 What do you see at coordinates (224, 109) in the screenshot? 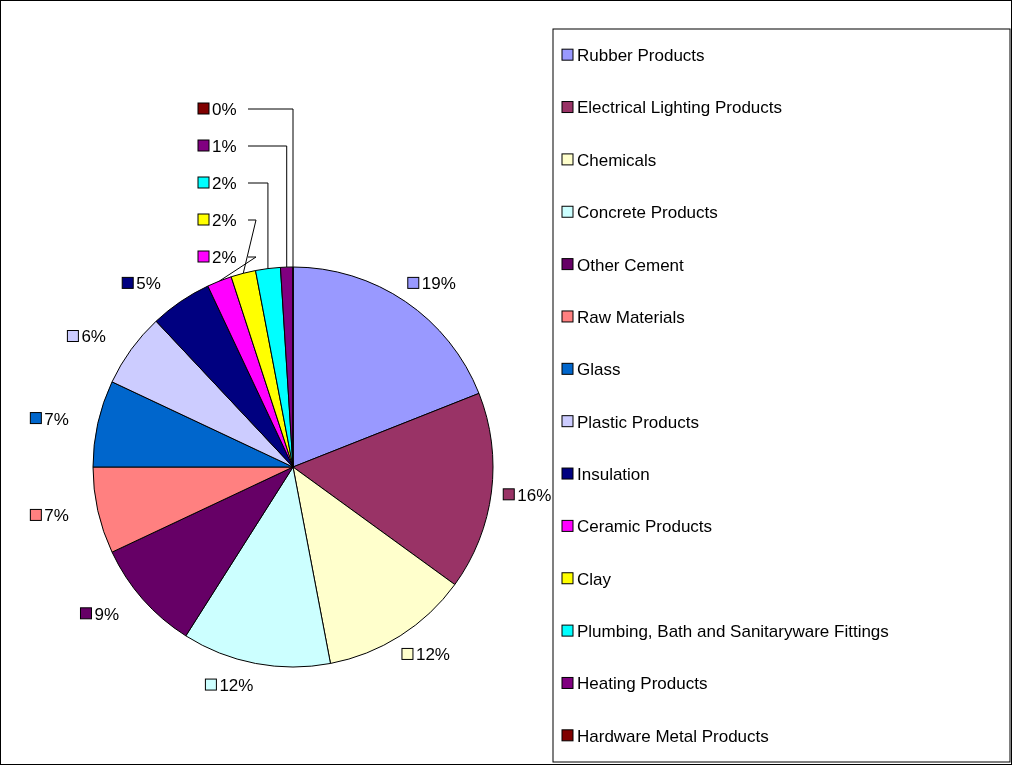
I see `text: 0%` at bounding box center [224, 109].